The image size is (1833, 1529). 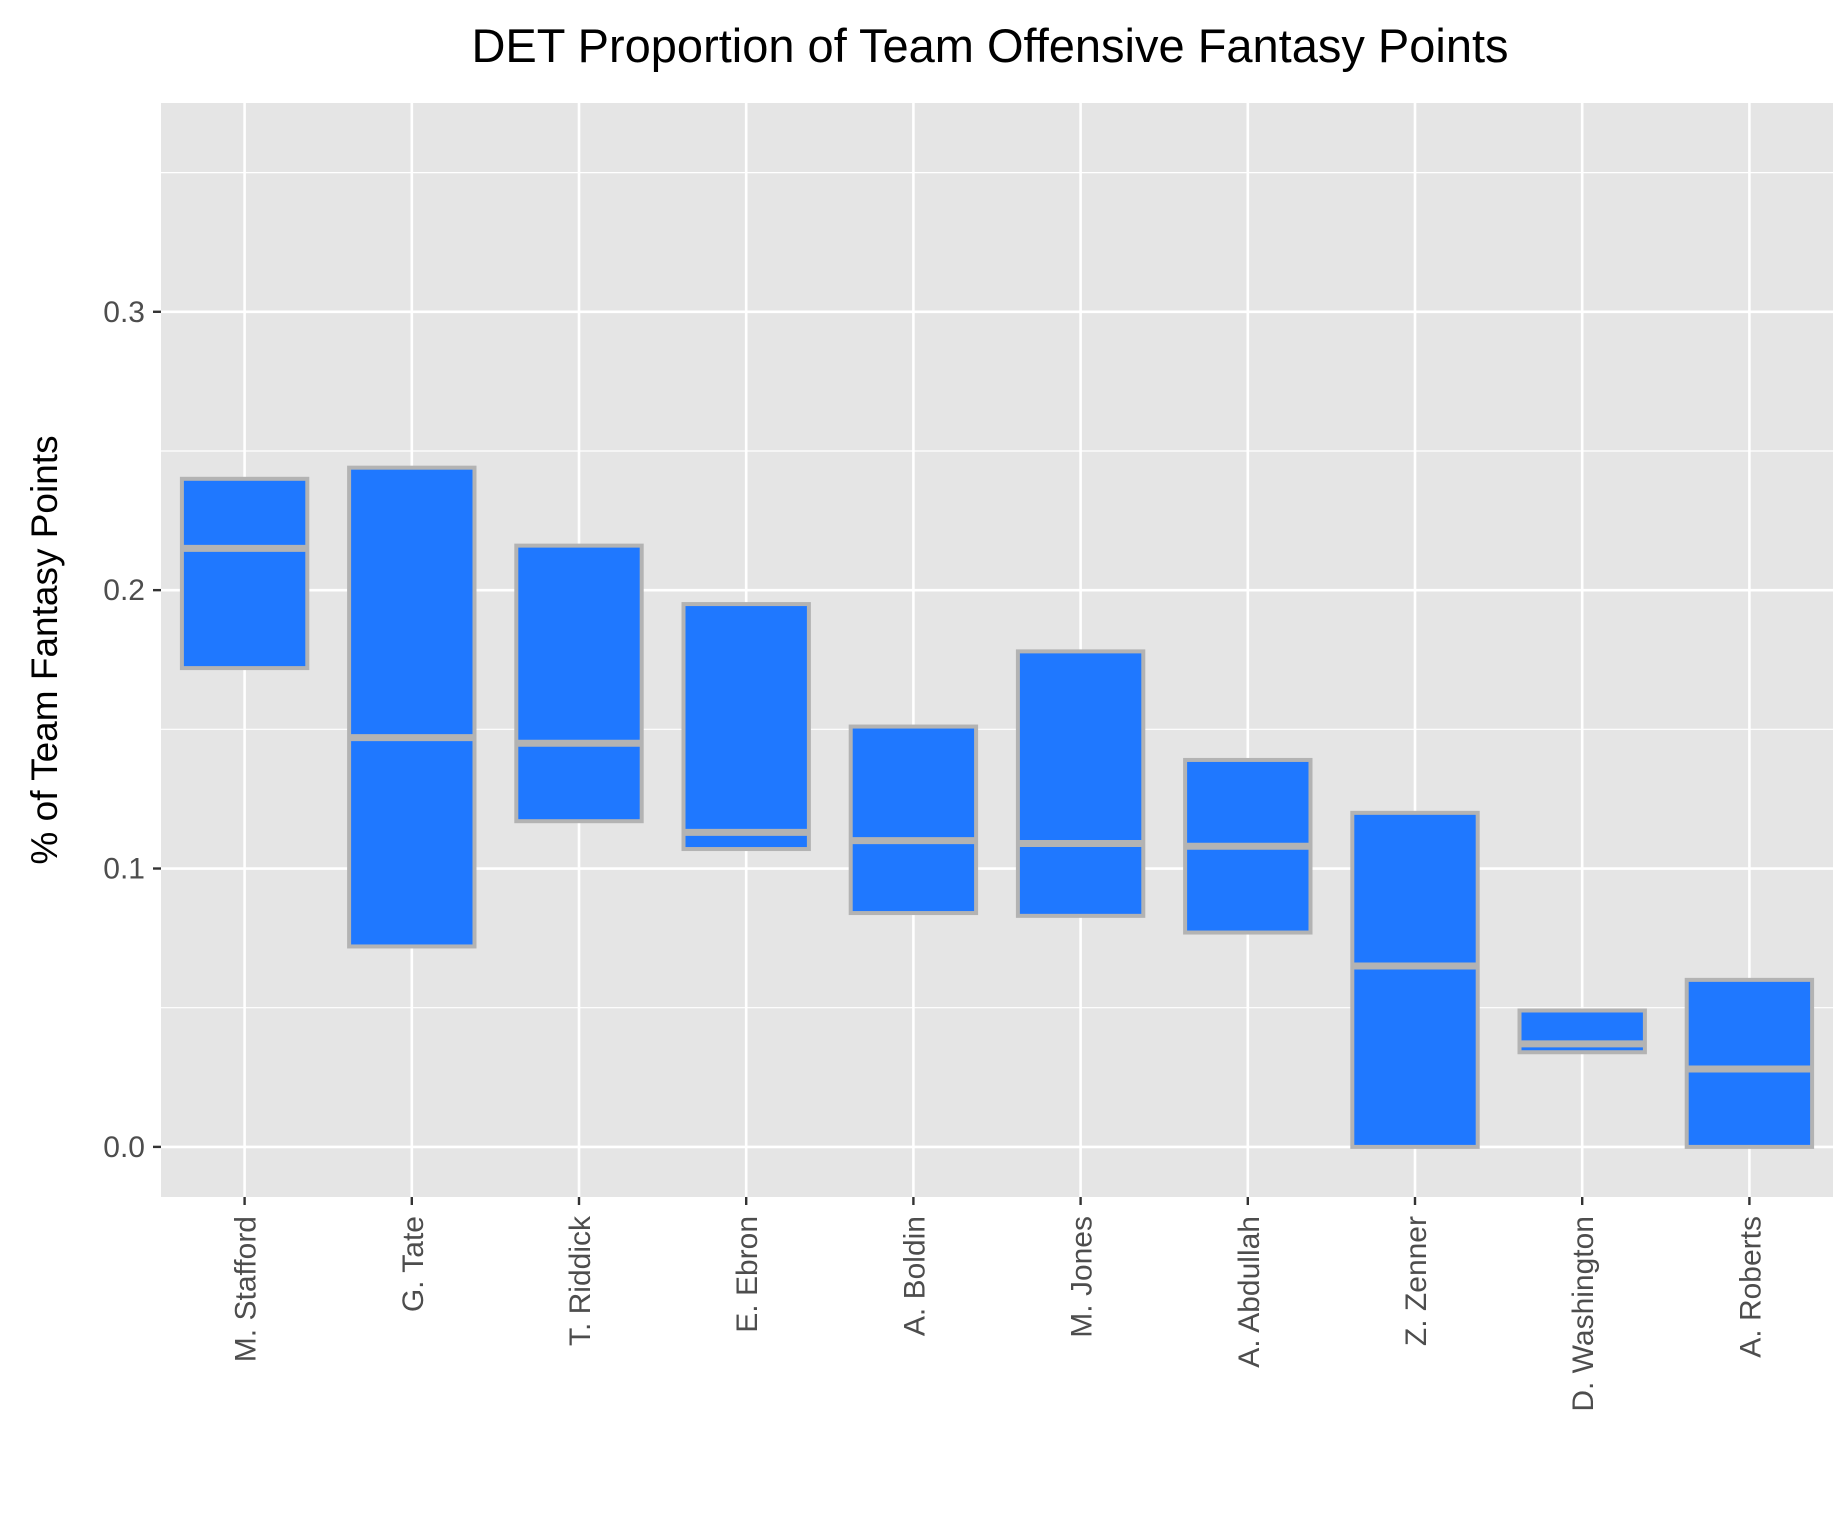 I want to click on y-axis-title: % of Team Fantasy Points, so click(x=44, y=649).